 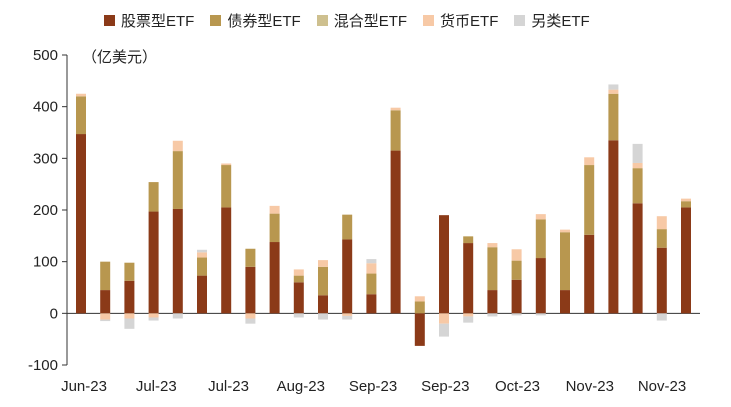 I want to click on x-tick-label: Aug-23, so click(x=301, y=386).